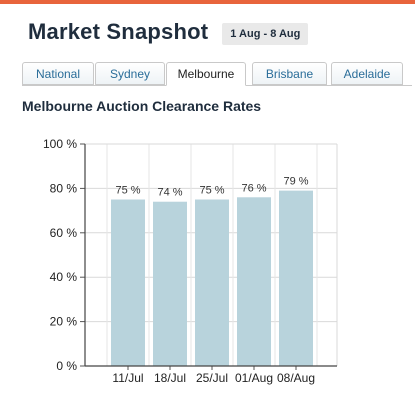  Describe the element at coordinates (64, 322) in the screenshot. I see `y-tick-label: 20 %` at that location.